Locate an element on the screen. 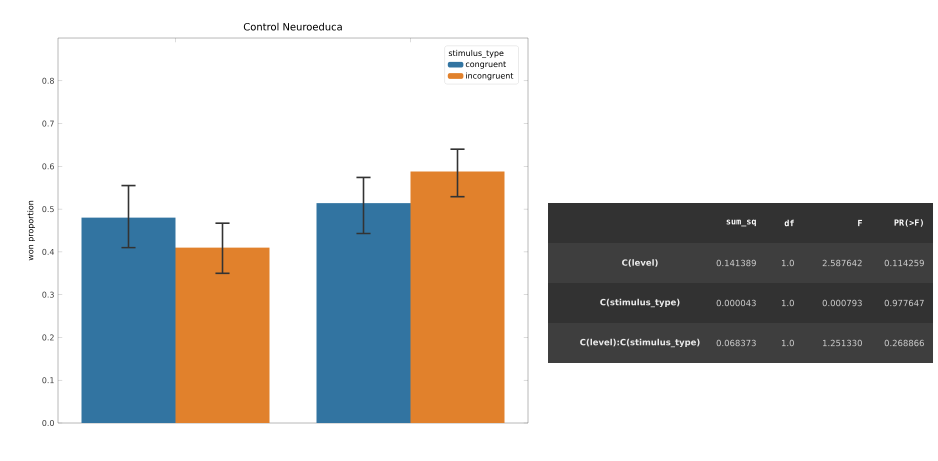  text: 0.000793 is located at coordinates (842, 303).